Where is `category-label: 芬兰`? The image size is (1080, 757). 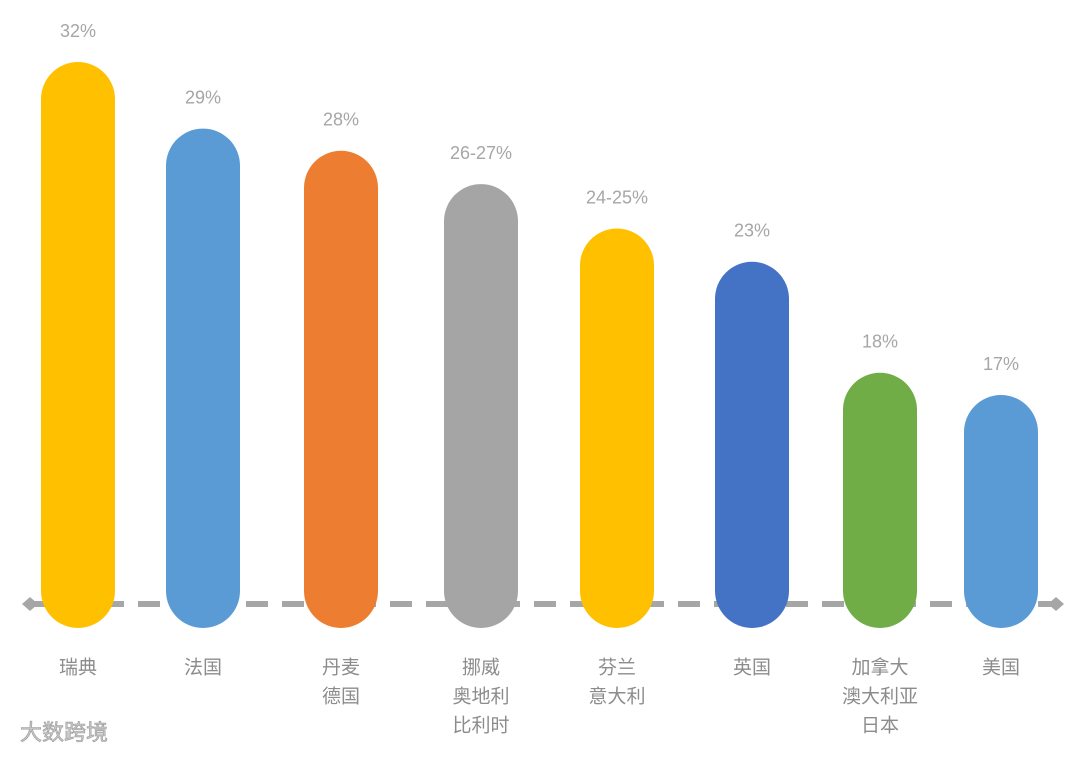 category-label: 芬兰 is located at coordinates (617, 668).